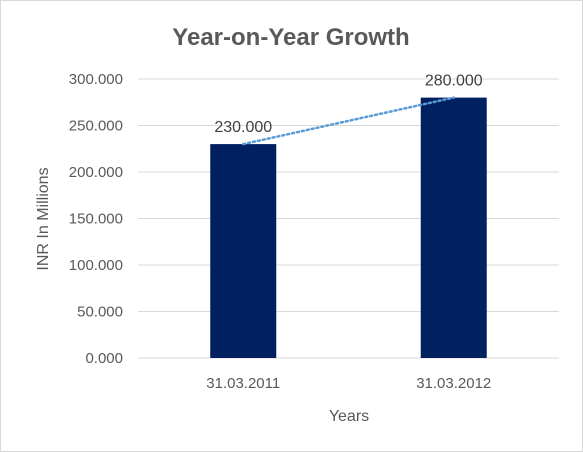  Describe the element at coordinates (96, 265) in the screenshot. I see `y-tick-label: 100.000` at that location.